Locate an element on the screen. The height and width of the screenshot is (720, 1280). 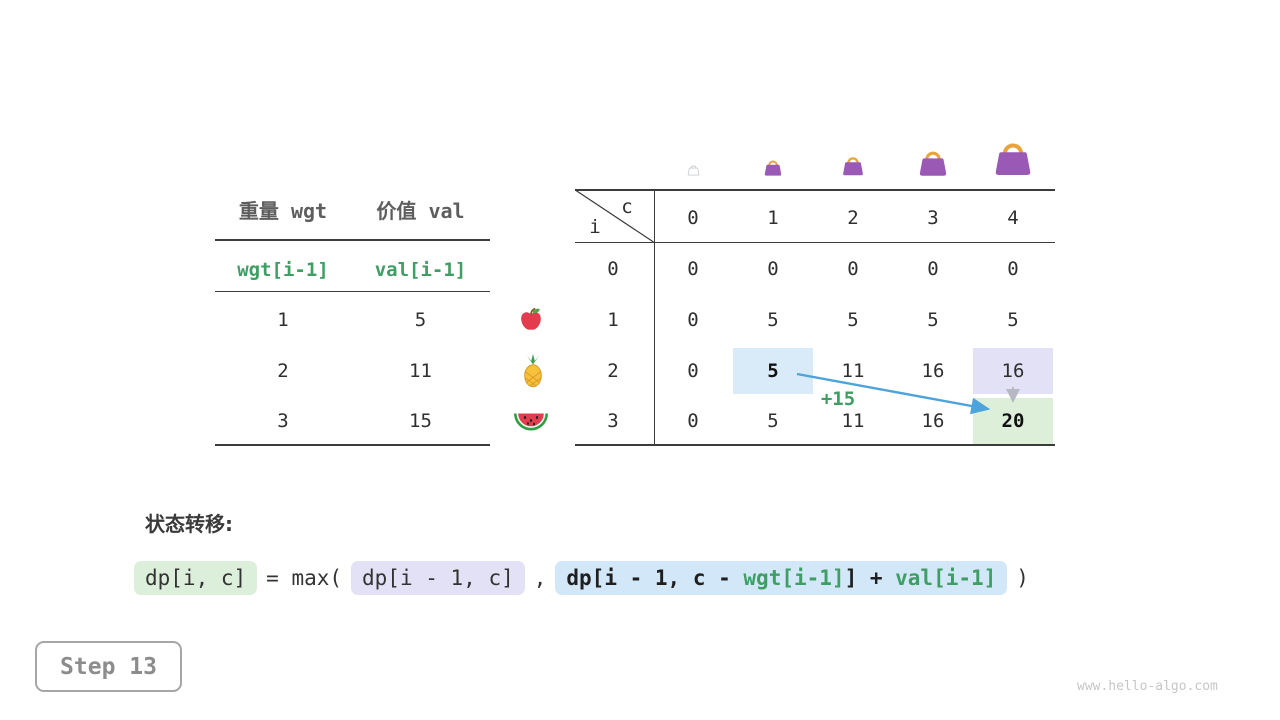
dp-cell-current: 20 is located at coordinates (1013, 421).